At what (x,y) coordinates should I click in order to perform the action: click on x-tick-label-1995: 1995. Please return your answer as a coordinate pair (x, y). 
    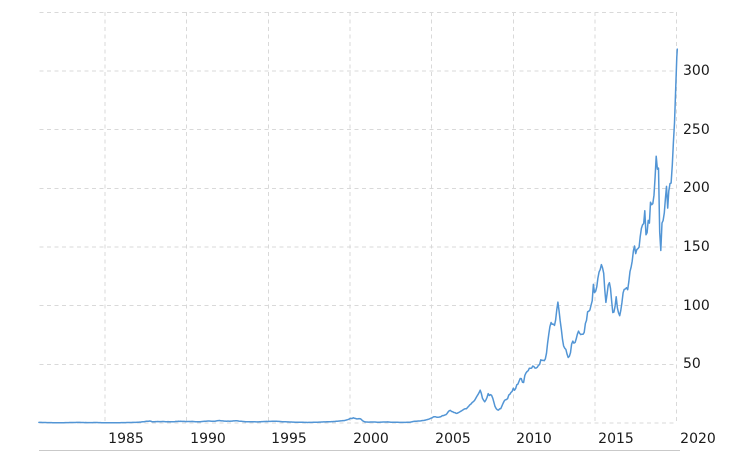
    Looking at the image, I should click on (289, 439).